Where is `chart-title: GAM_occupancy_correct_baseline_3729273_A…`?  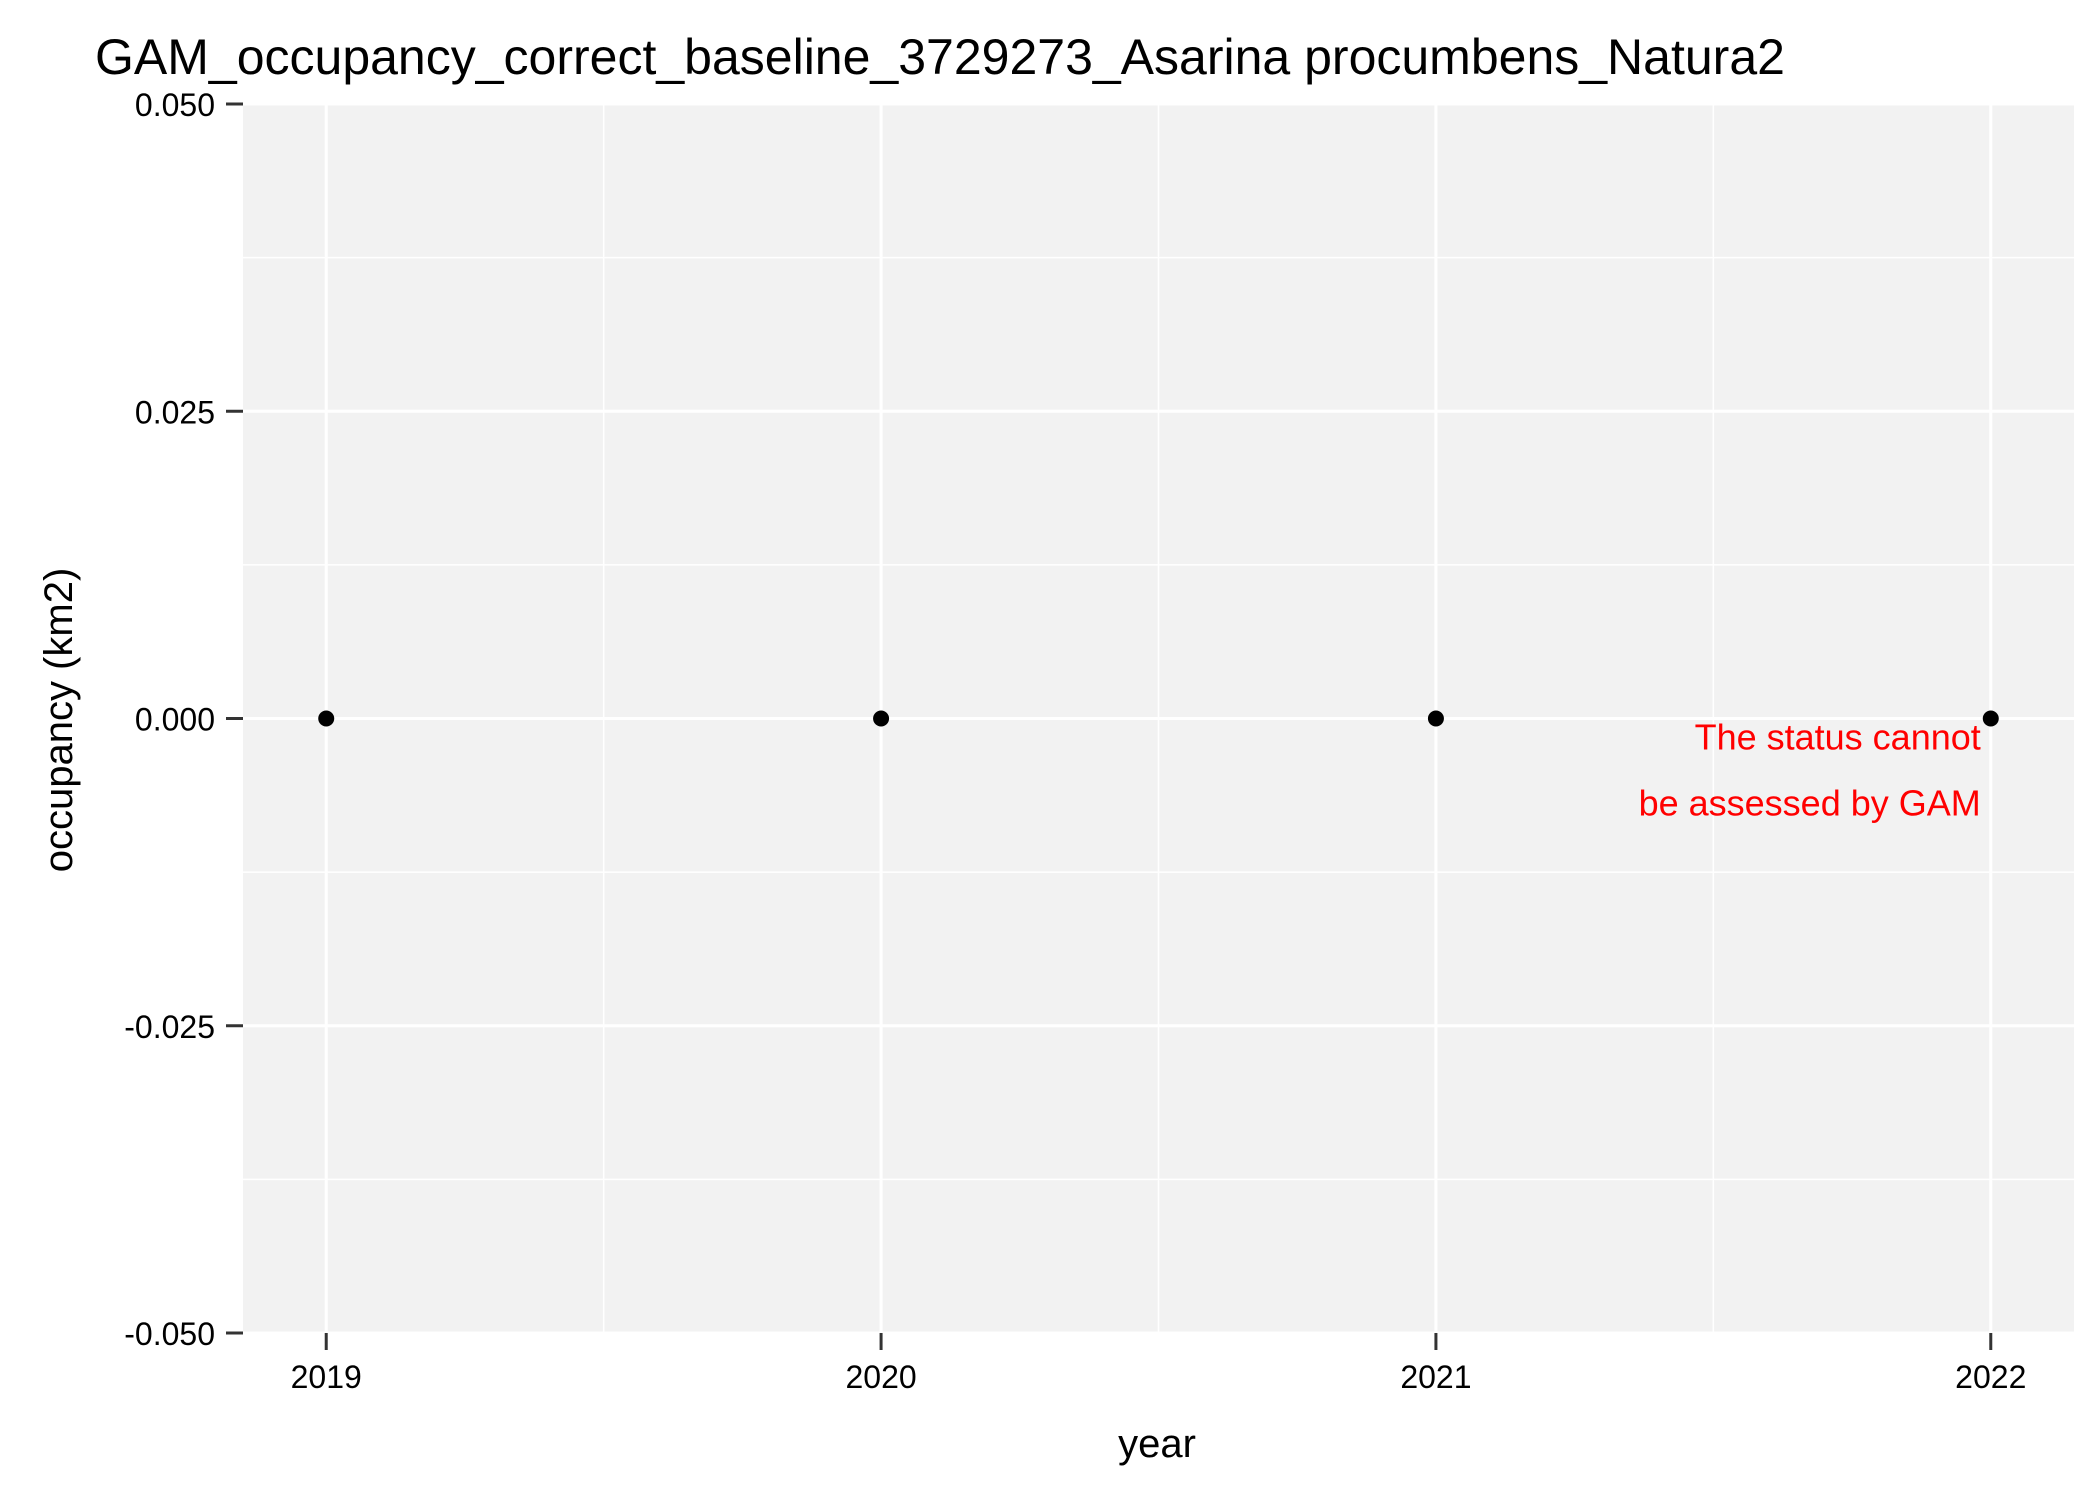
chart-title: GAM_occupancy_correct_baseline_3729273_A… is located at coordinates (940, 57).